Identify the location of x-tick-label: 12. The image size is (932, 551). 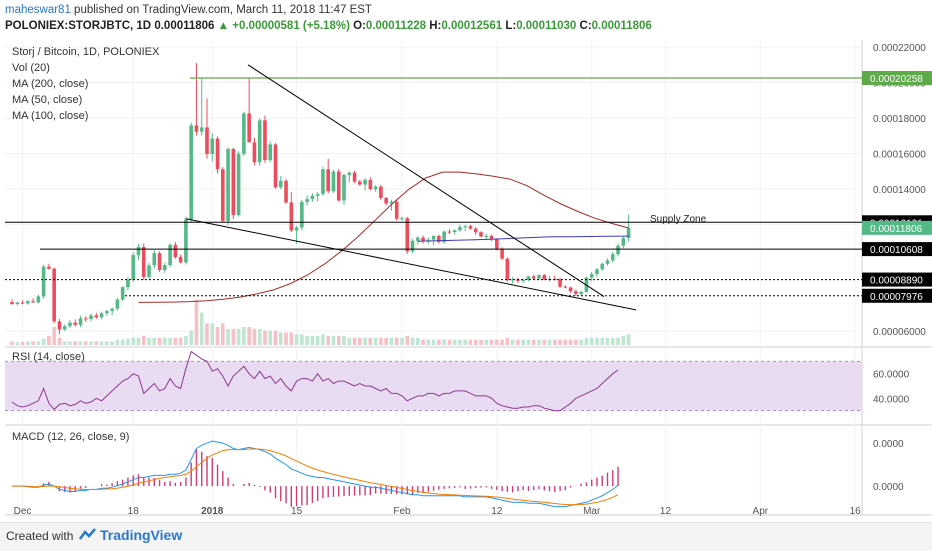
(497, 511).